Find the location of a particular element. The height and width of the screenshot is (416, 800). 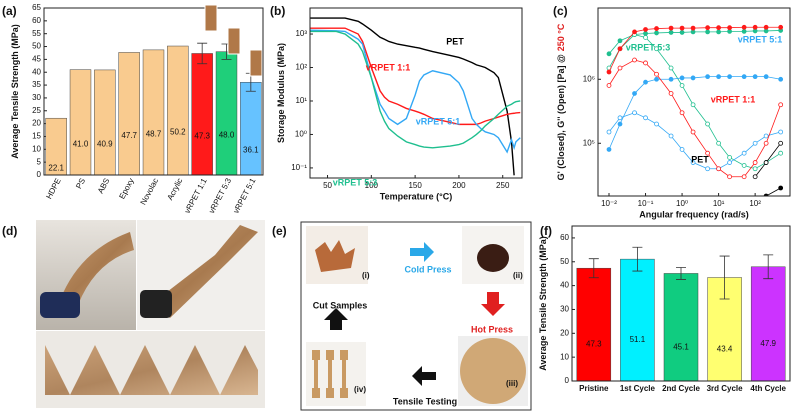

flakes is located at coordinates (335, 256).